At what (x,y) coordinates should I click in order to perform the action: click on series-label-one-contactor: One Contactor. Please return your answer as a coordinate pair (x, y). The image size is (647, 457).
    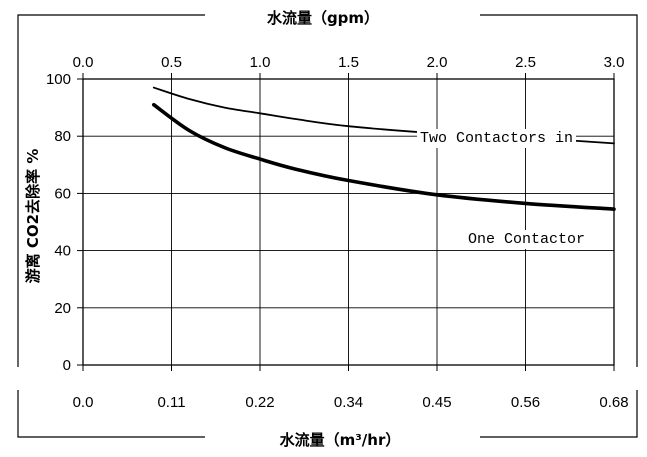
    Looking at the image, I should click on (526, 239).